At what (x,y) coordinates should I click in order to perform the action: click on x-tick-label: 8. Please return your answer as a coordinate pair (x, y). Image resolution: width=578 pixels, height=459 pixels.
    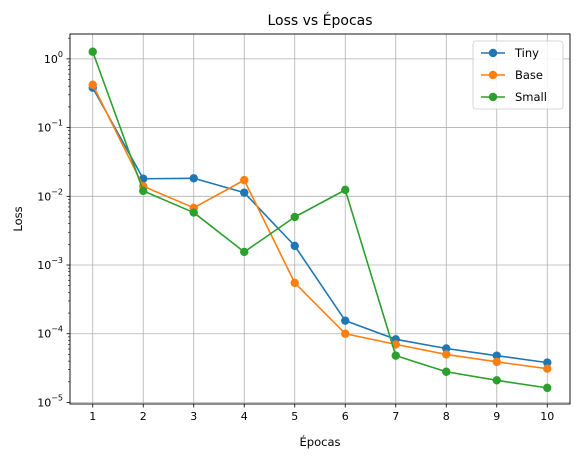
    Looking at the image, I should click on (446, 416).